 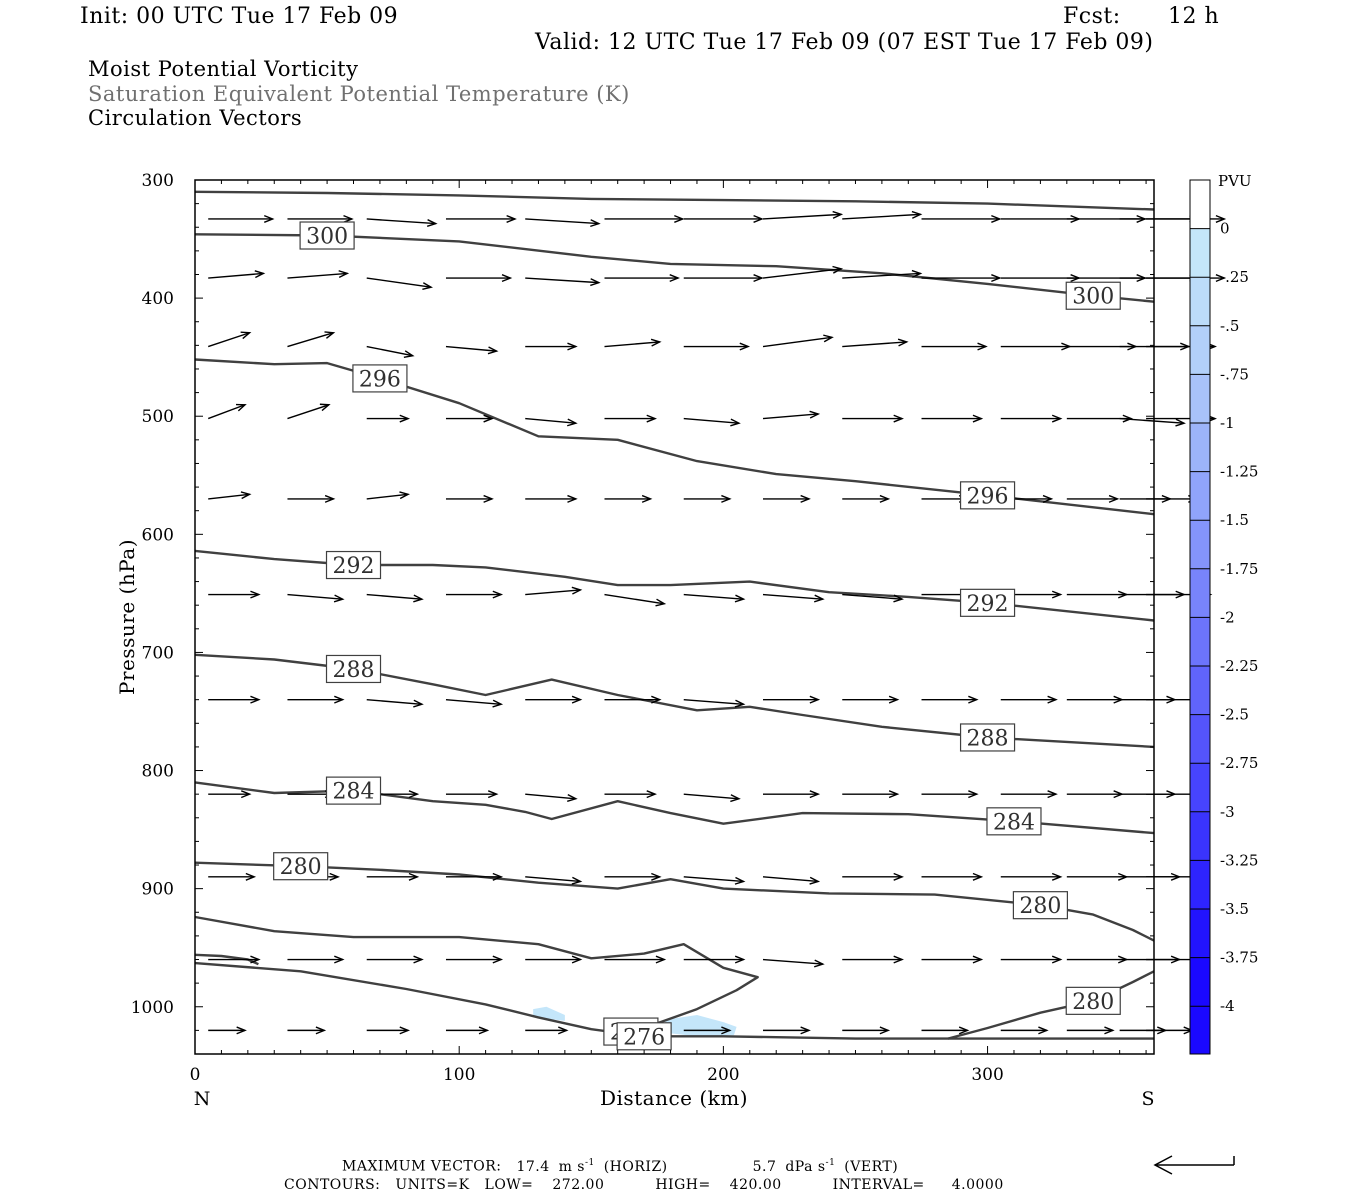 I want to click on interval-label: INTERVAL=, so click(x=878, y=1185).